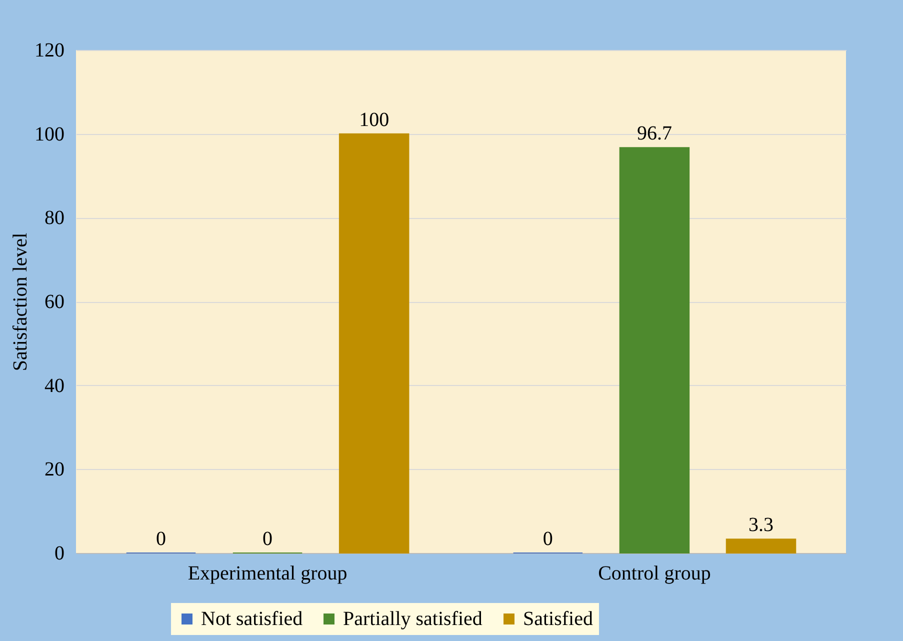 This screenshot has height=641, width=903. I want to click on data-label: 96.7, so click(654, 133).